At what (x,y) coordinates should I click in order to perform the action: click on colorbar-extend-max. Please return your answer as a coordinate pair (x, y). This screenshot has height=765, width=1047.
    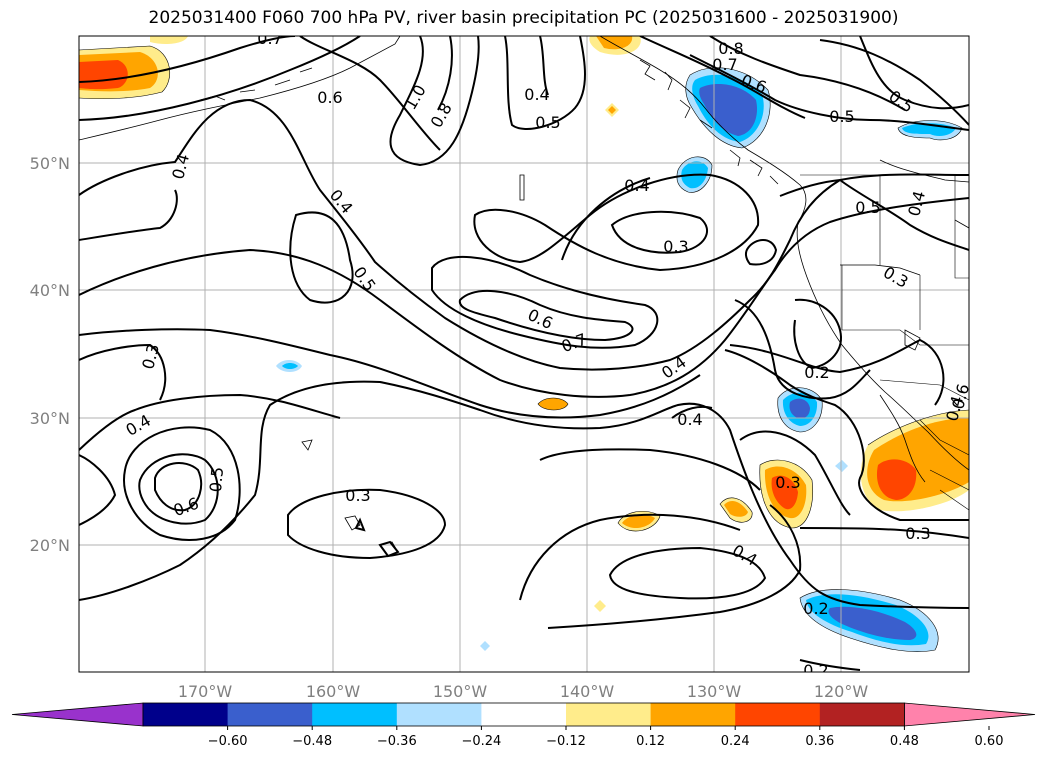
    Looking at the image, I should click on (970, 714).